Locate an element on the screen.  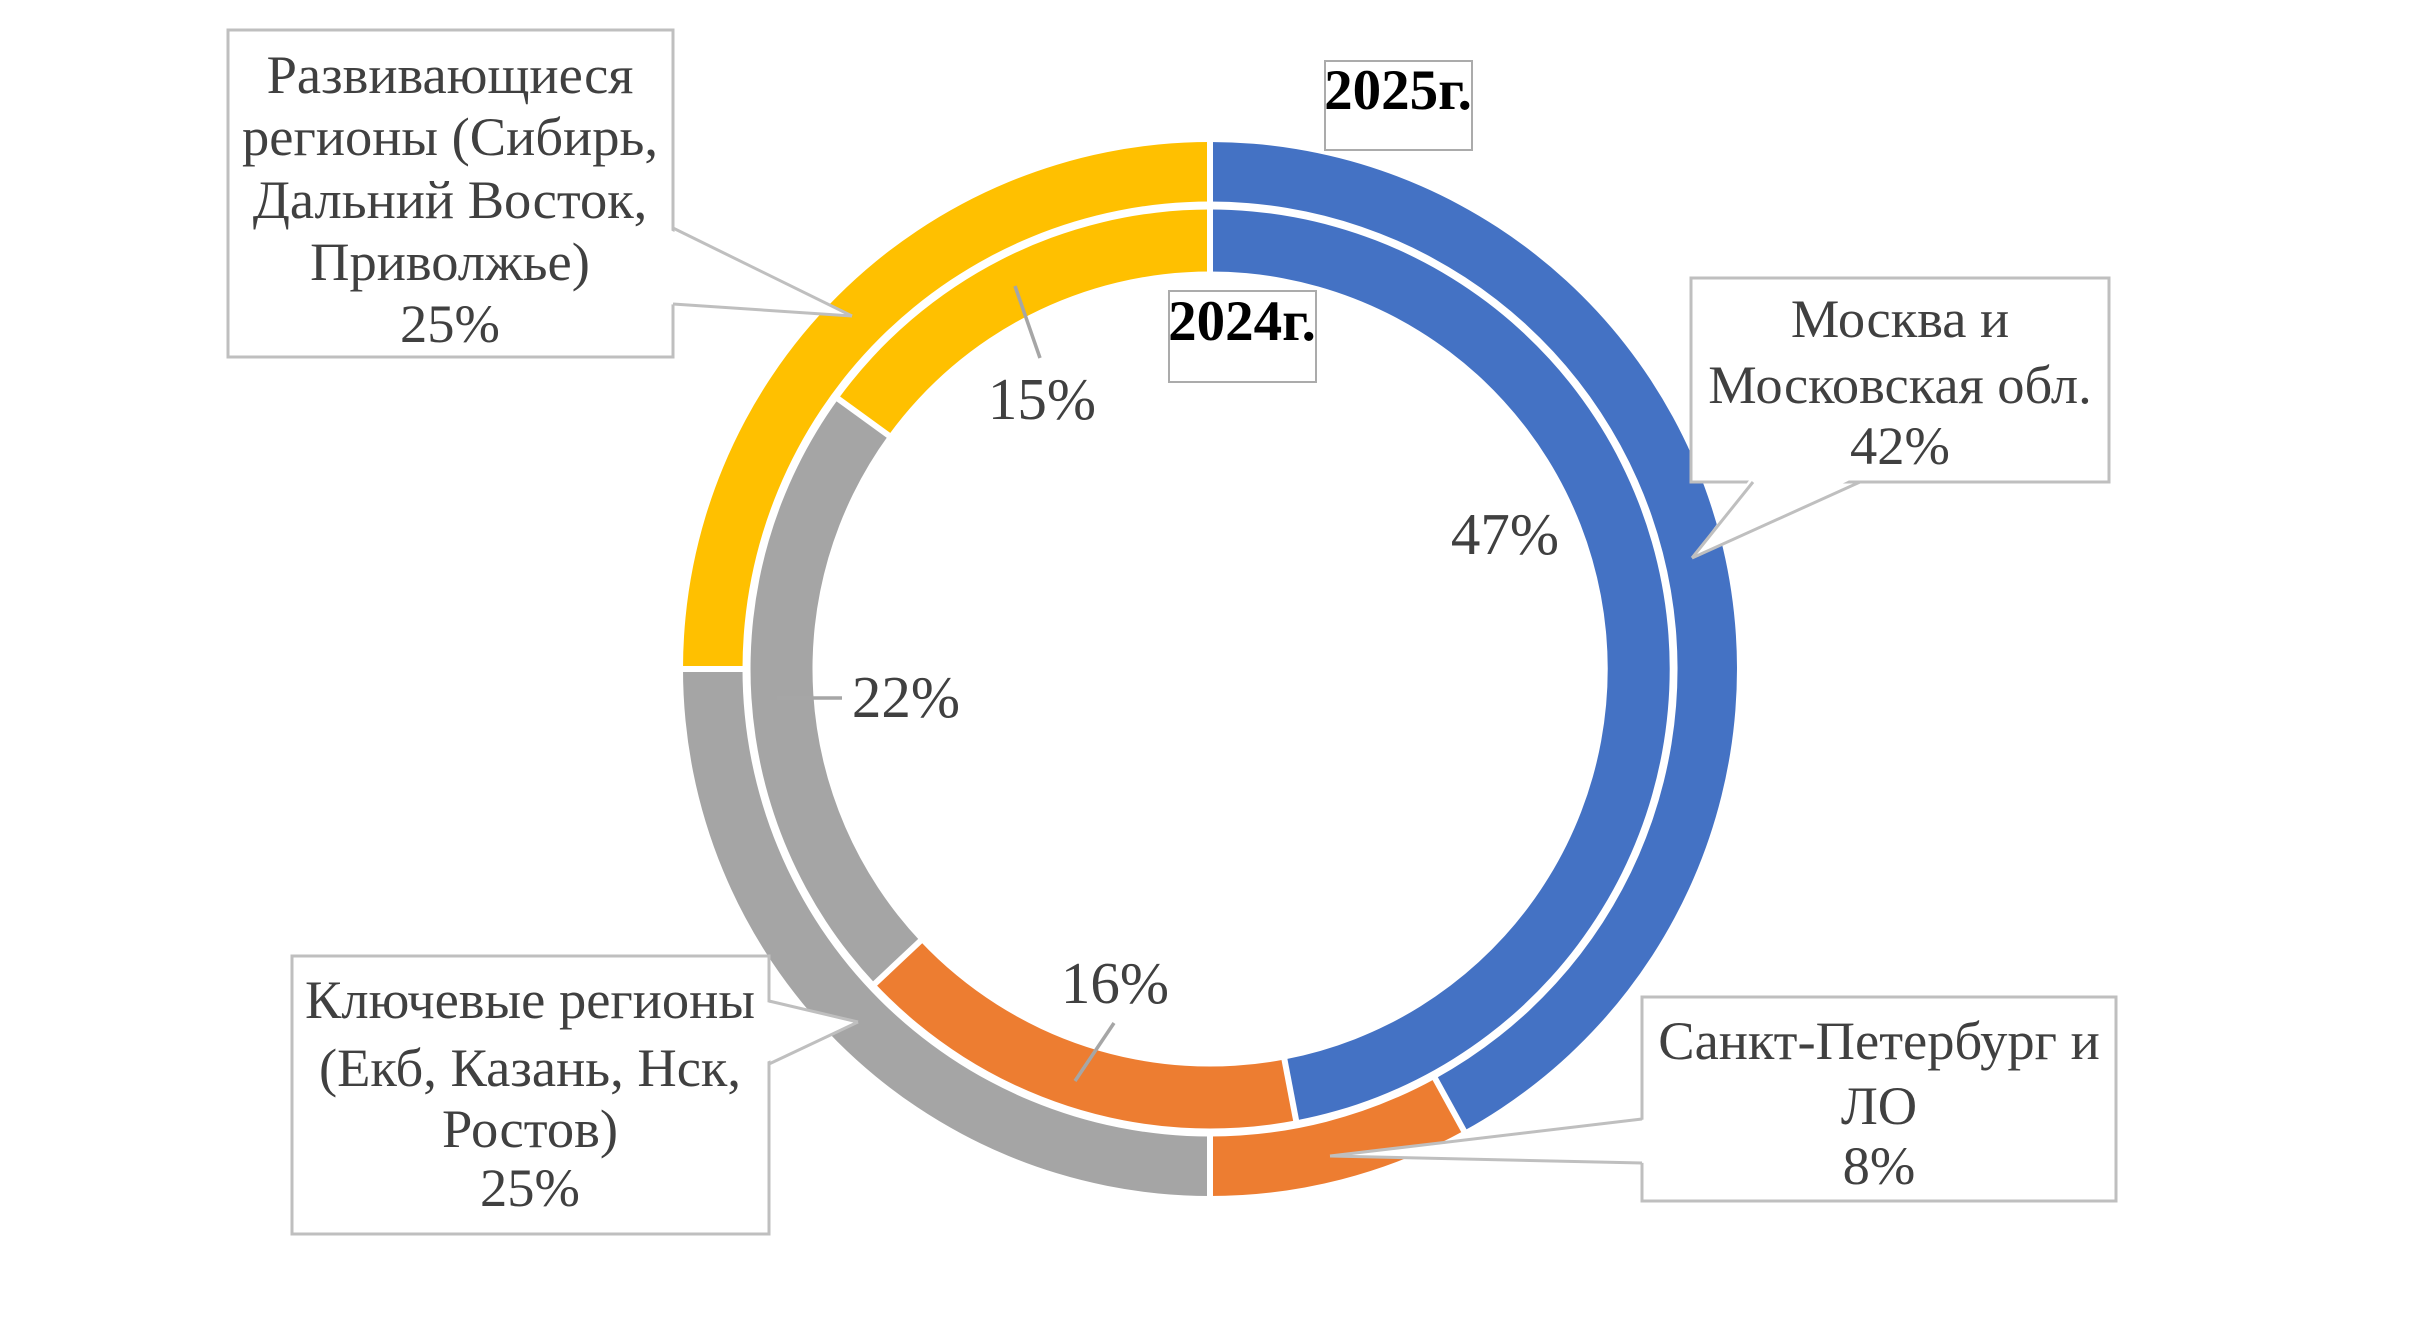
svg-text: регионы (Сибирь, is located at coordinates (450, 136).